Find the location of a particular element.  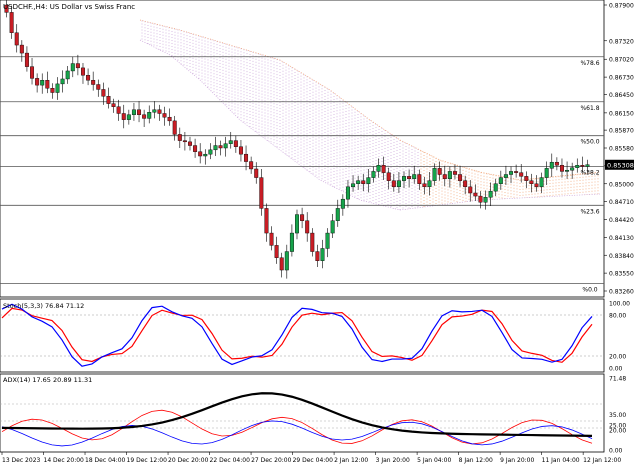

plus-di-line is located at coordinates (297, 427).